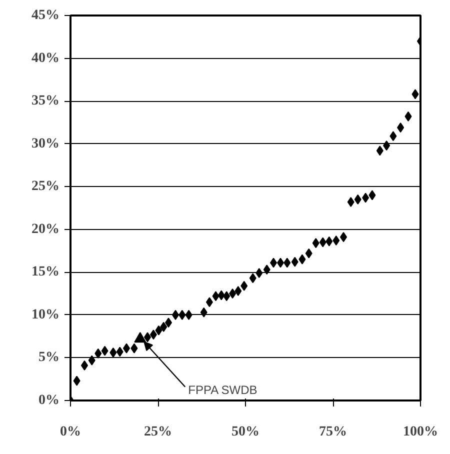 This screenshot has width=450, height=454. What do you see at coordinates (46, 272) in the screenshot?
I see `y-tick-label: 15%` at bounding box center [46, 272].